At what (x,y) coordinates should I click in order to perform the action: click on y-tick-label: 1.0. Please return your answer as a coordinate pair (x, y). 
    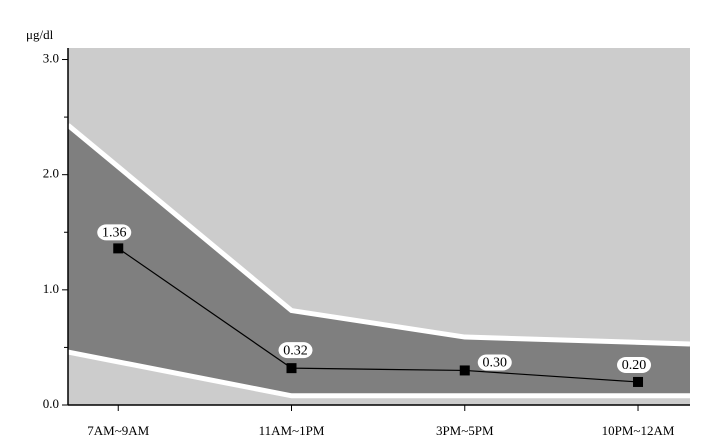
    Looking at the image, I should click on (51, 288).